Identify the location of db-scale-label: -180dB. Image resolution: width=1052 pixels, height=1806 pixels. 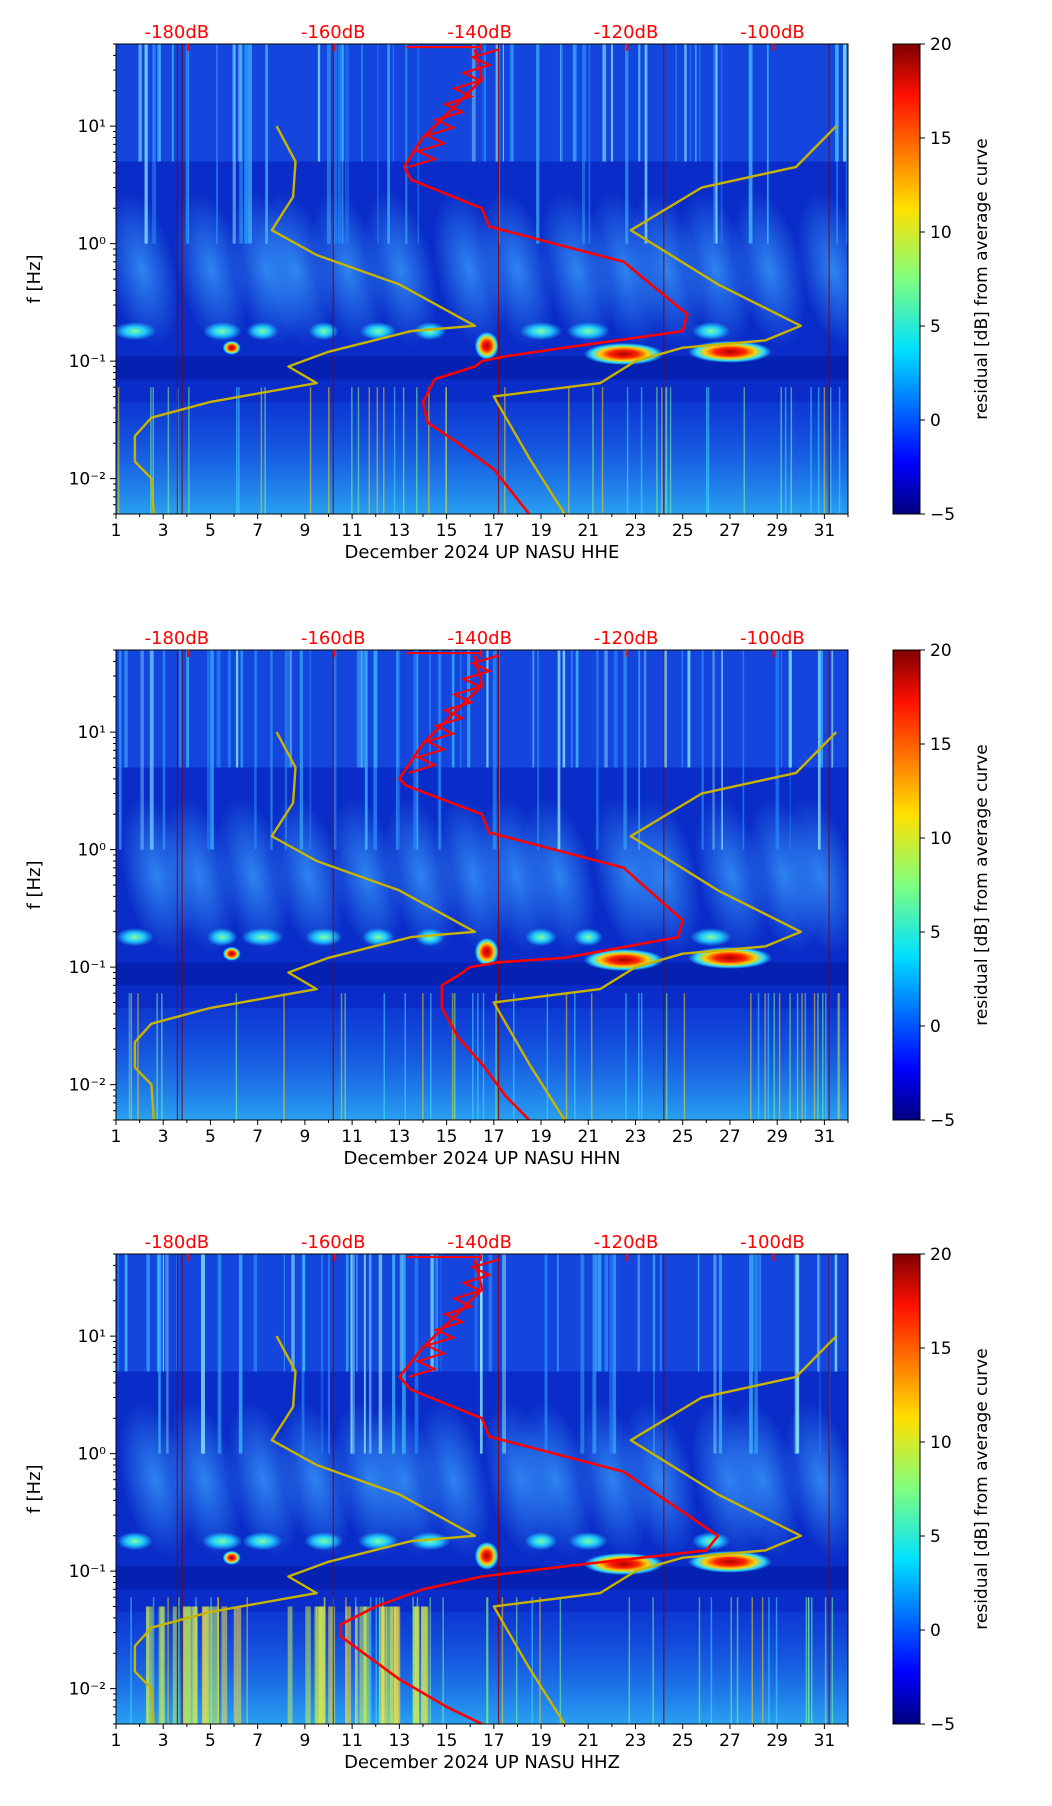
(177, 638).